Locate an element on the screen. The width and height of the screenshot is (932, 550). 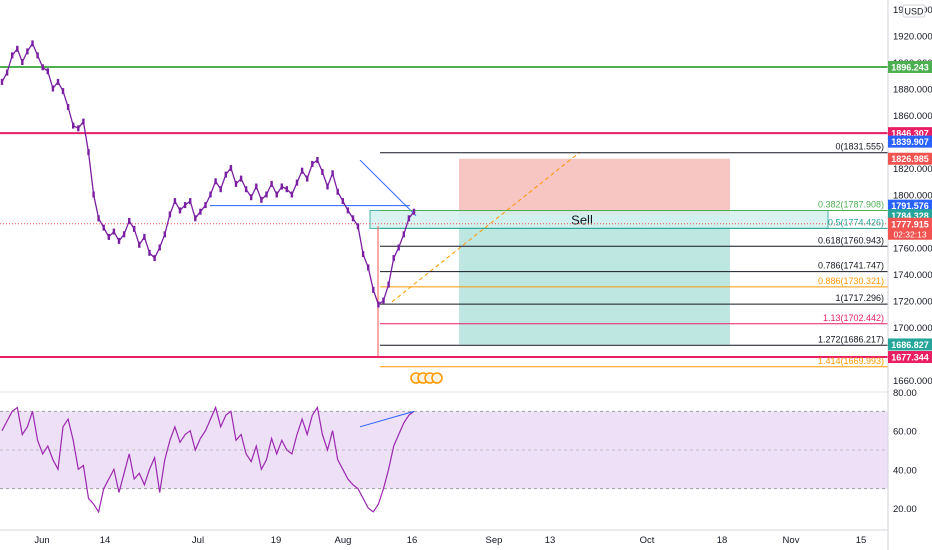
fib-level-label: 0(1831.555) is located at coordinates (859, 147).